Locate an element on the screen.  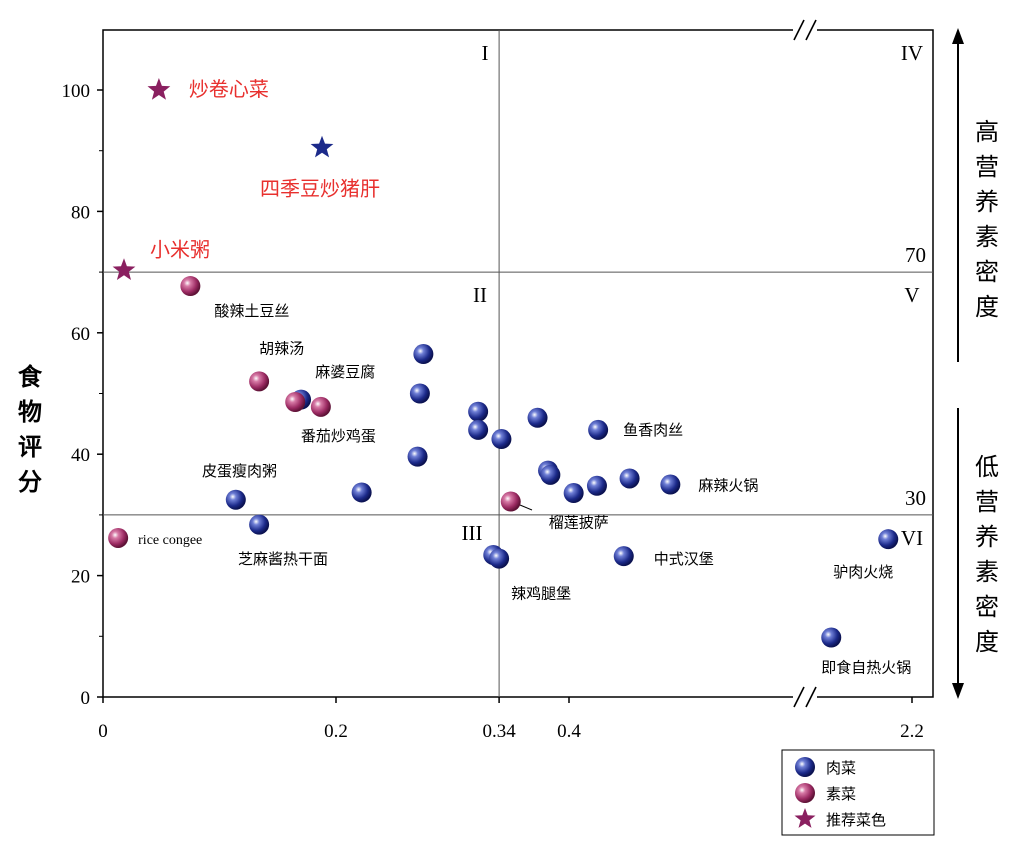
y-tick-label: 0 is located at coordinates (86, 698).